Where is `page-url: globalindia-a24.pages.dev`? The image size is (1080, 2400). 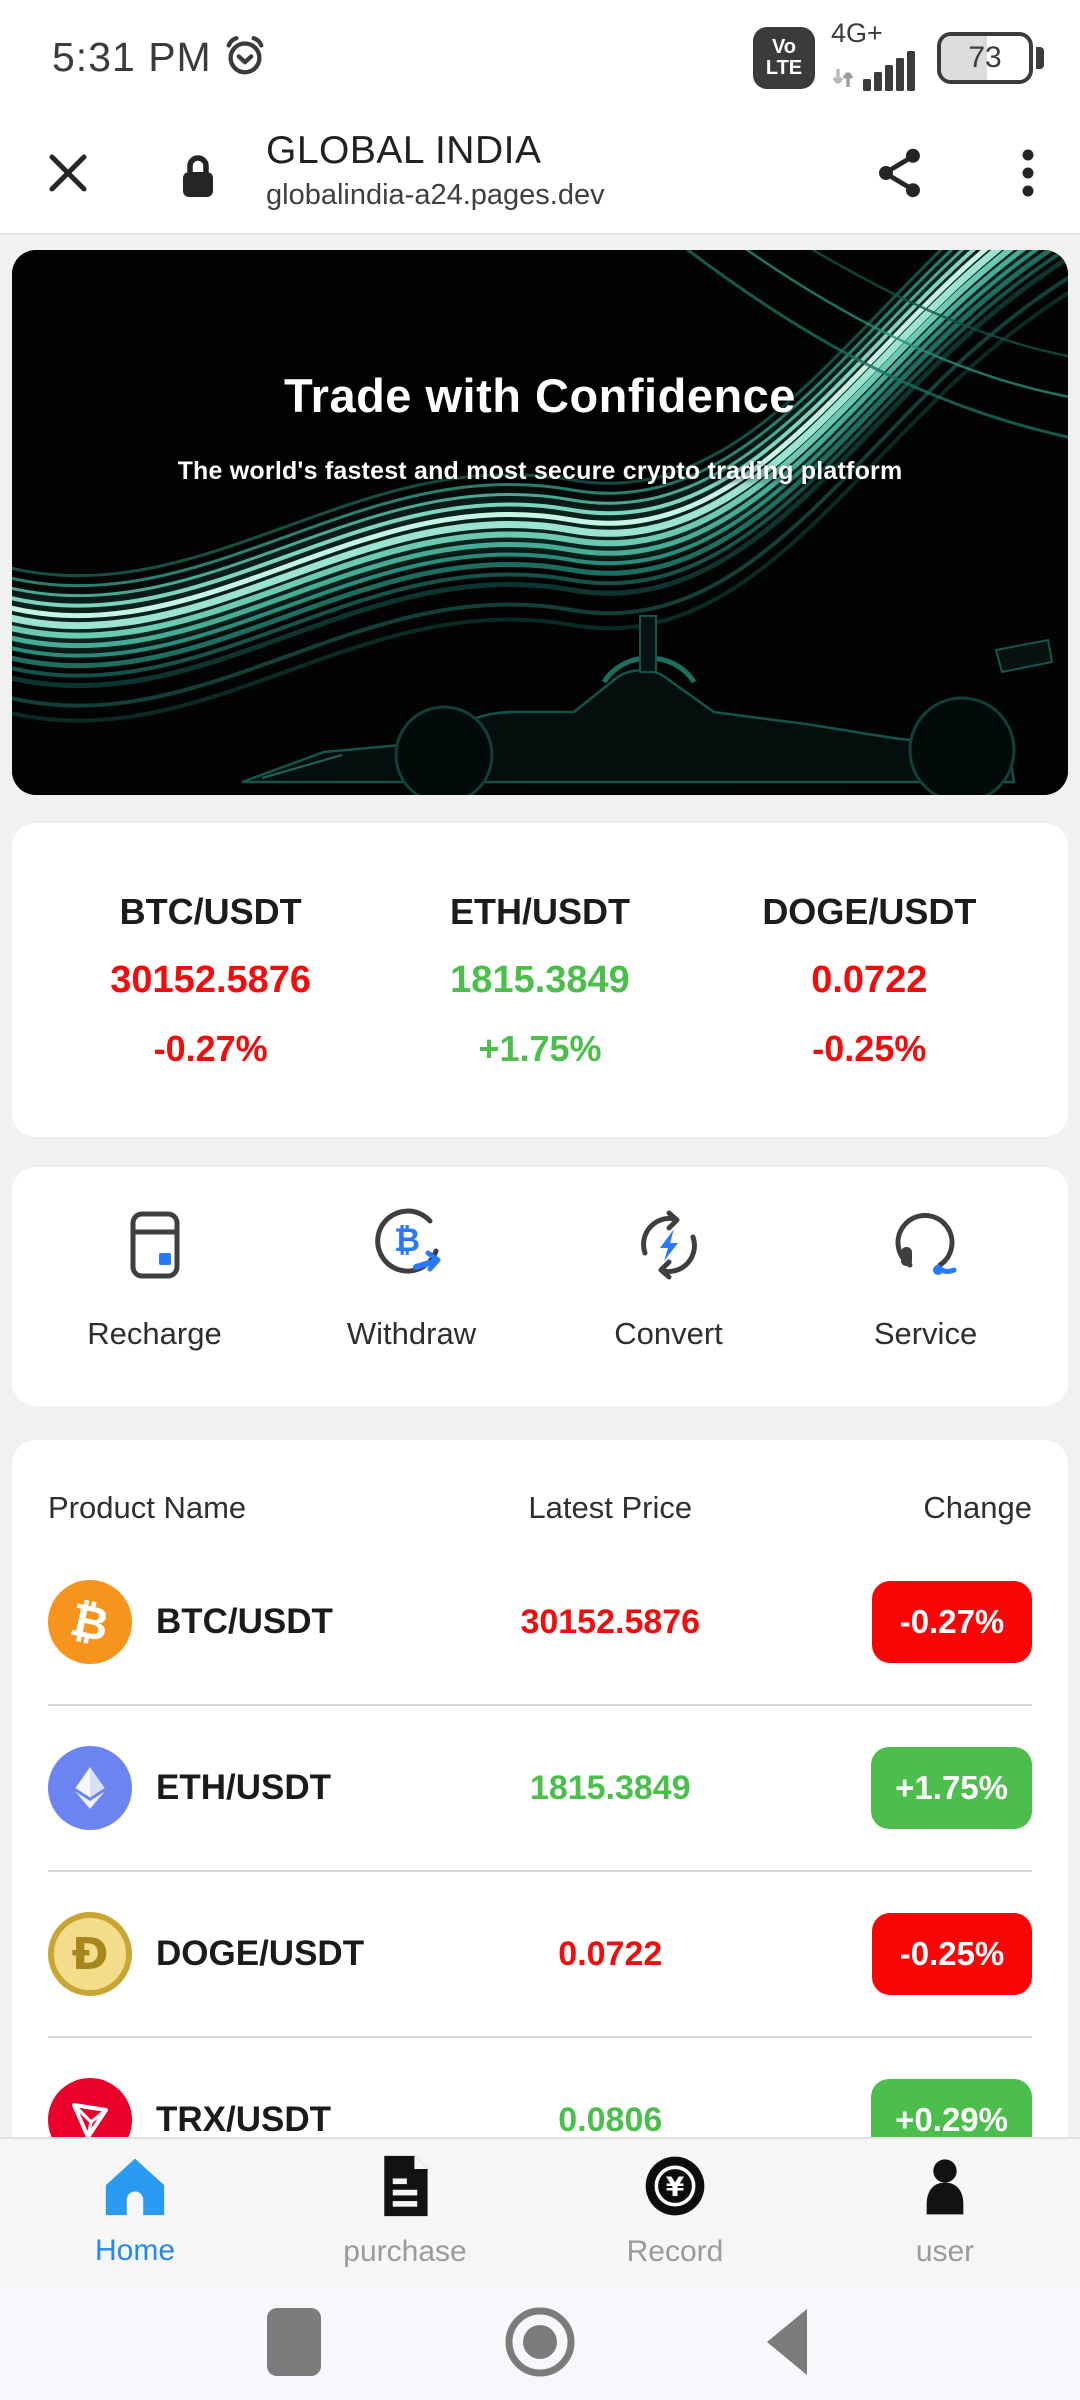 page-url: globalindia-a24.pages.dev is located at coordinates (435, 195).